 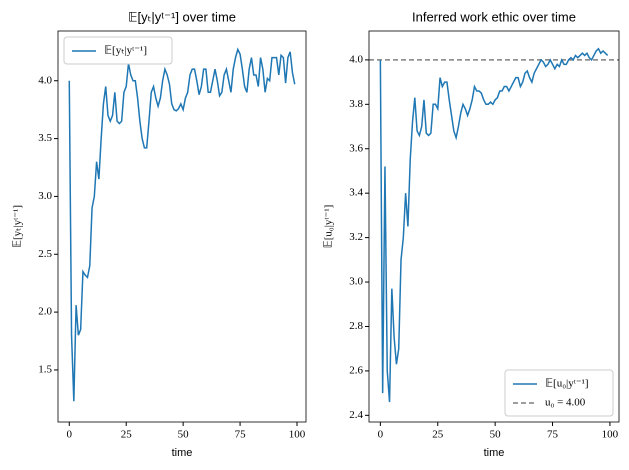 What do you see at coordinates (494, 16) in the screenshot?
I see `chart-title: Inferred work ethic over time` at bounding box center [494, 16].